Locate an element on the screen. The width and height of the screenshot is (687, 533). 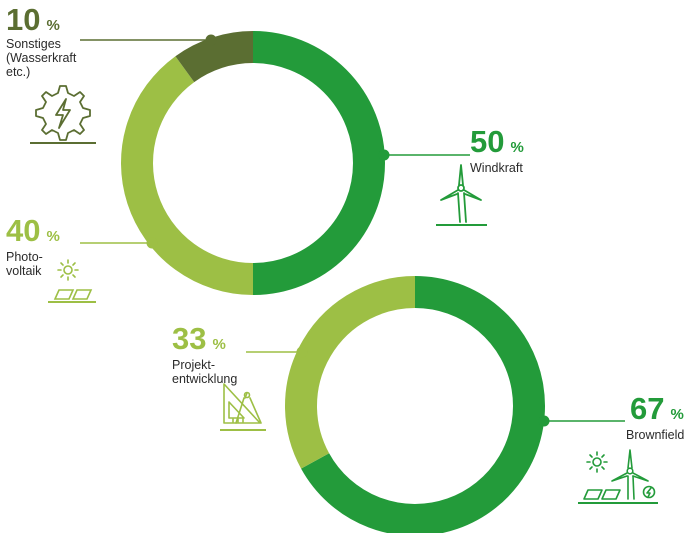
projekt-percent-unit: % is located at coordinates (219, 344).